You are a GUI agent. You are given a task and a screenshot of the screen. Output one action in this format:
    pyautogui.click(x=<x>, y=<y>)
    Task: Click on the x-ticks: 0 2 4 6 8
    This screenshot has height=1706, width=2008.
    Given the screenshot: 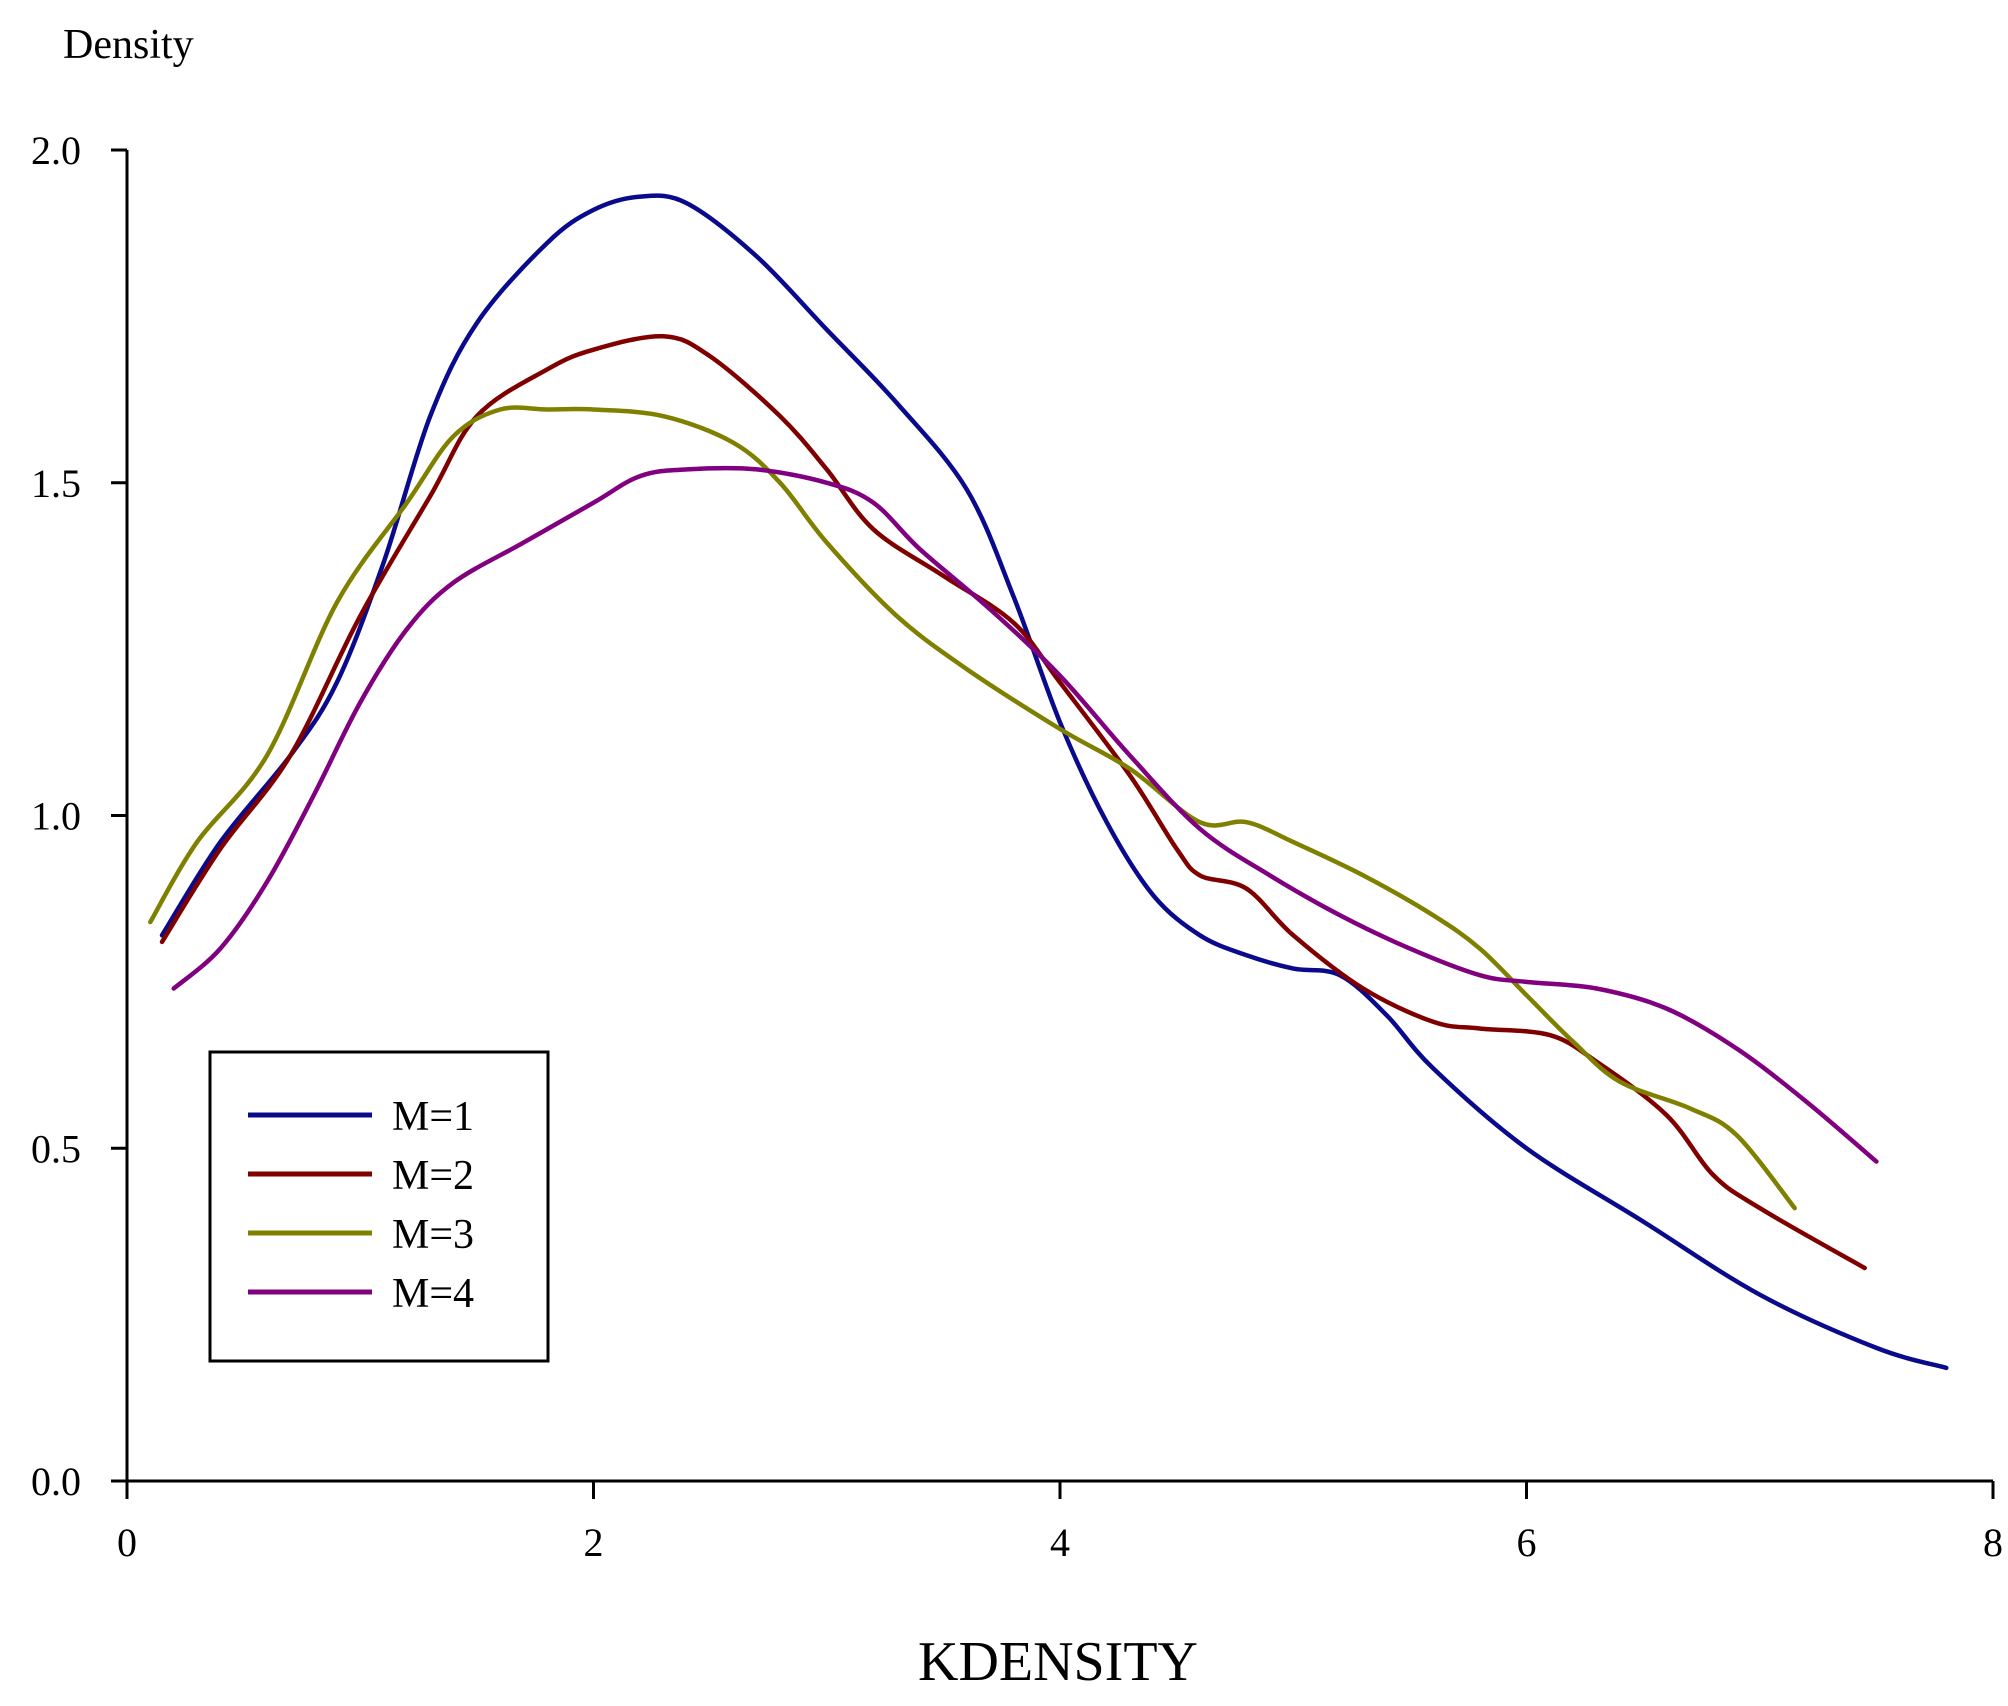 What is the action you would take?
    pyautogui.click(x=1060, y=1523)
    